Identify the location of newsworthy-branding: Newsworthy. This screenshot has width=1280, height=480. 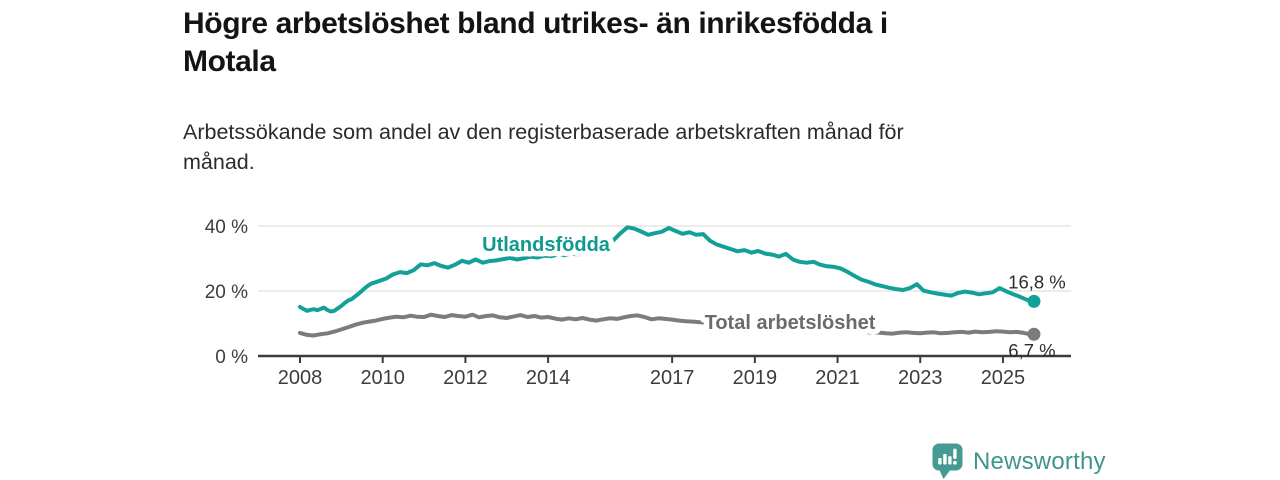
(1019, 461).